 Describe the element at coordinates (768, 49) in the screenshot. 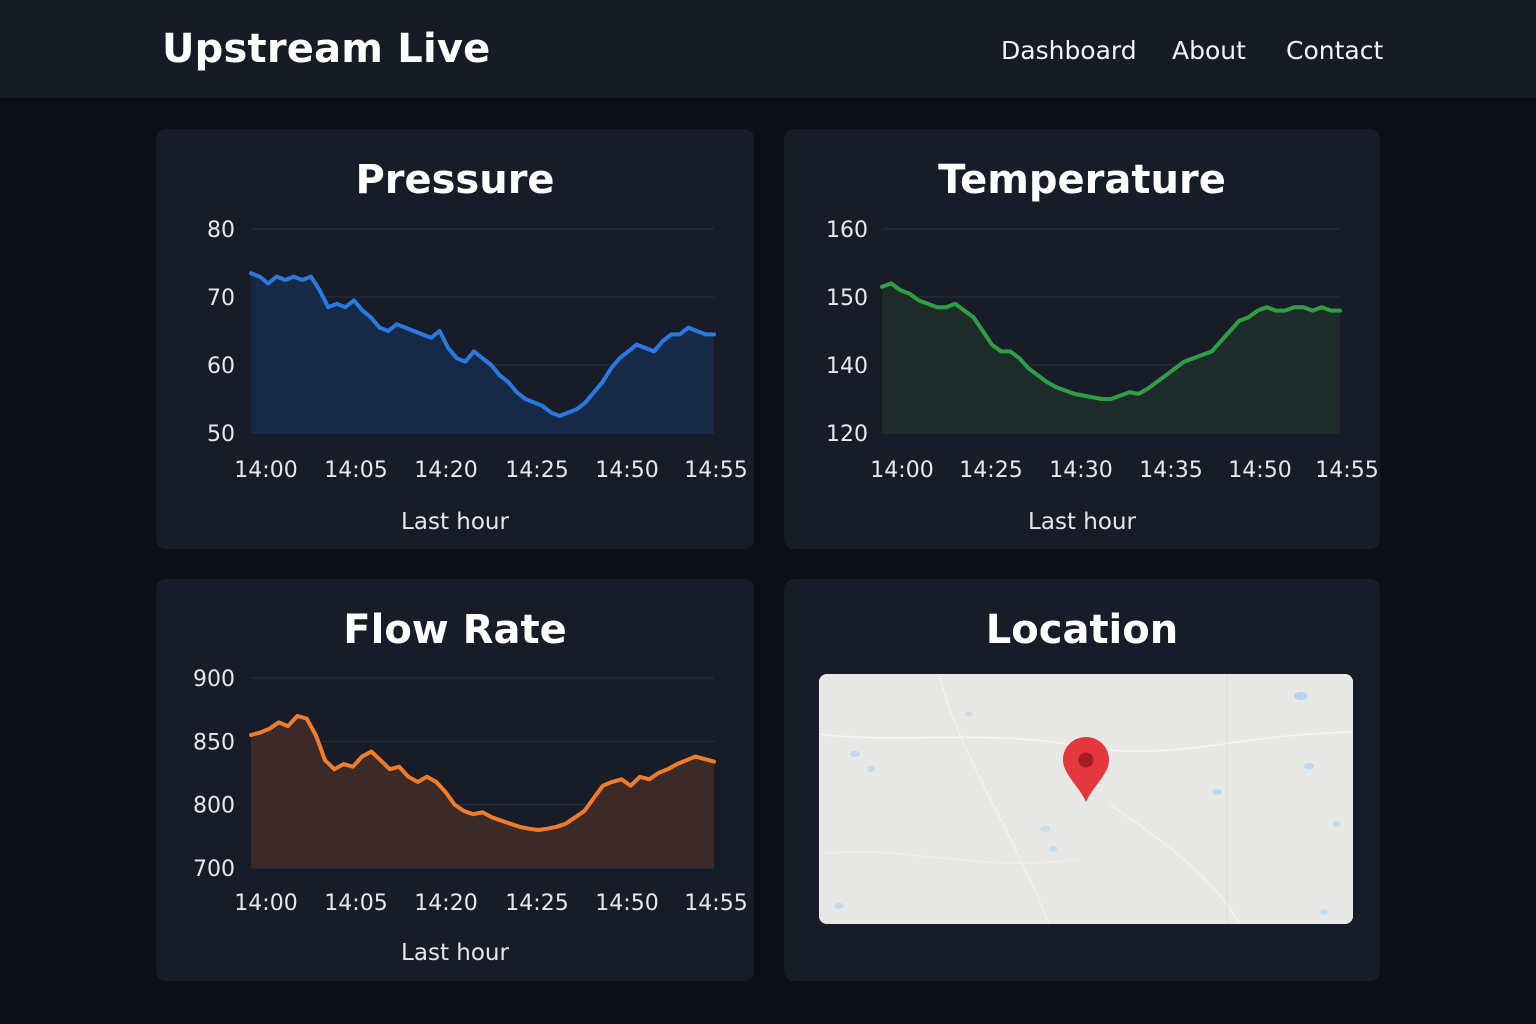

I see `top-navigation-bar: Upstream Live Dashboard About Contact` at that location.